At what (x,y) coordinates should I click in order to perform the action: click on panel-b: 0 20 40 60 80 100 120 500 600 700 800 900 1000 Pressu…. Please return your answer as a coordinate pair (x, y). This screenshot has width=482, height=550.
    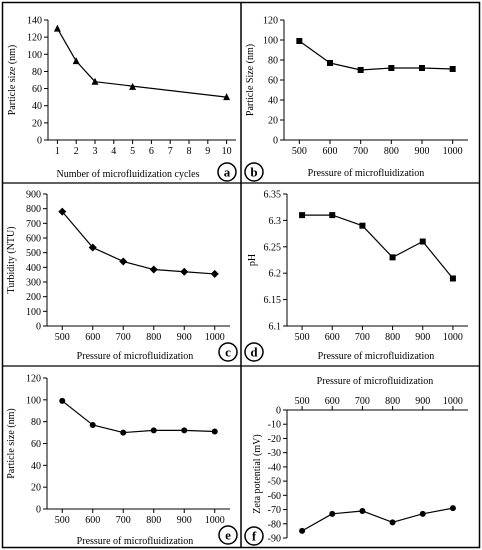
    Looking at the image, I should click on (356, 99).